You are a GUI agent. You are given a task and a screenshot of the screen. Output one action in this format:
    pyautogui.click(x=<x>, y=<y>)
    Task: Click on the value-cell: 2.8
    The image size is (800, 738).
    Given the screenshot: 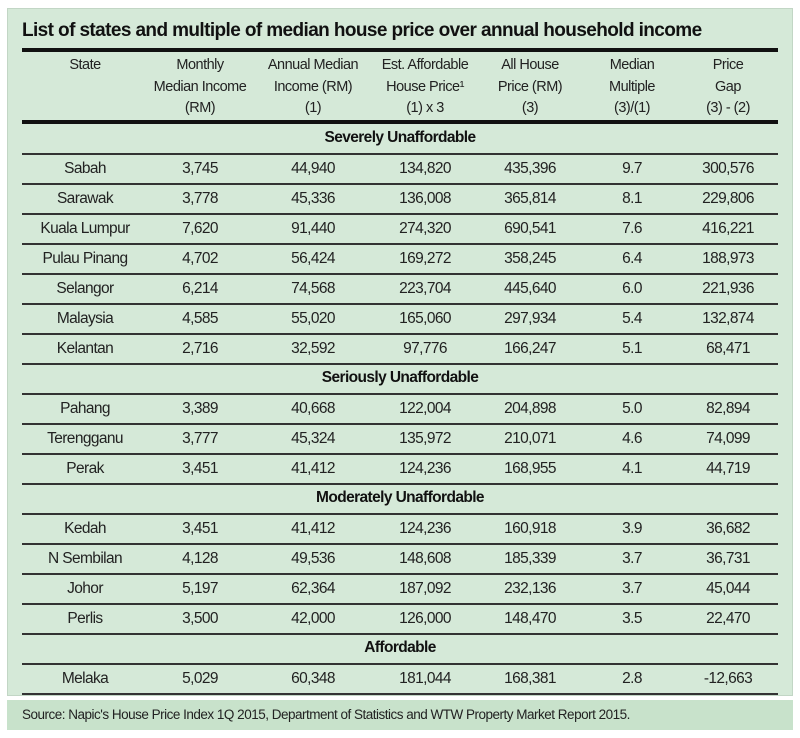 What is the action you would take?
    pyautogui.click(x=632, y=678)
    